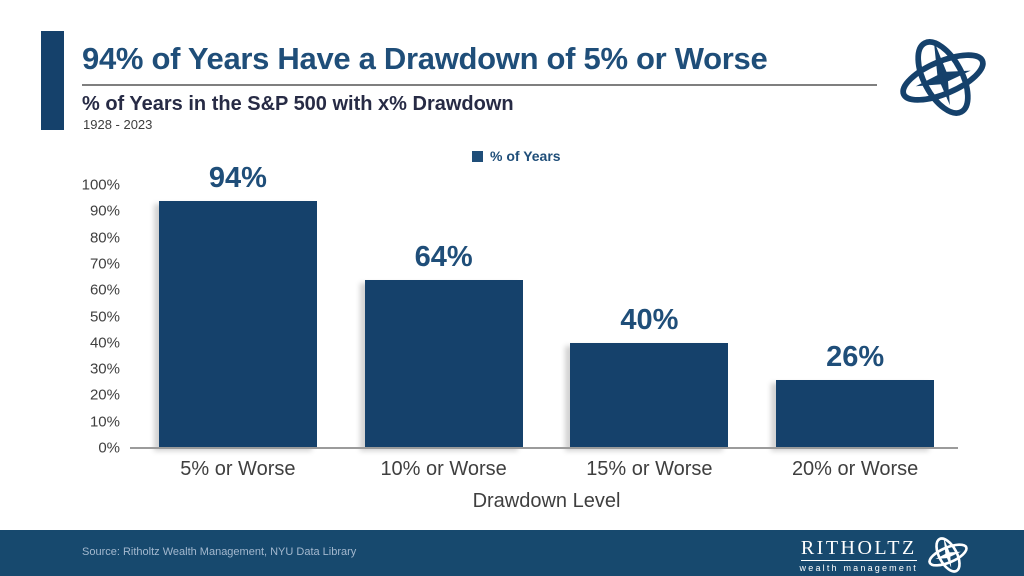 Image resolution: width=1024 pixels, height=576 pixels. I want to click on y-tick-label: 60%, so click(104, 290).